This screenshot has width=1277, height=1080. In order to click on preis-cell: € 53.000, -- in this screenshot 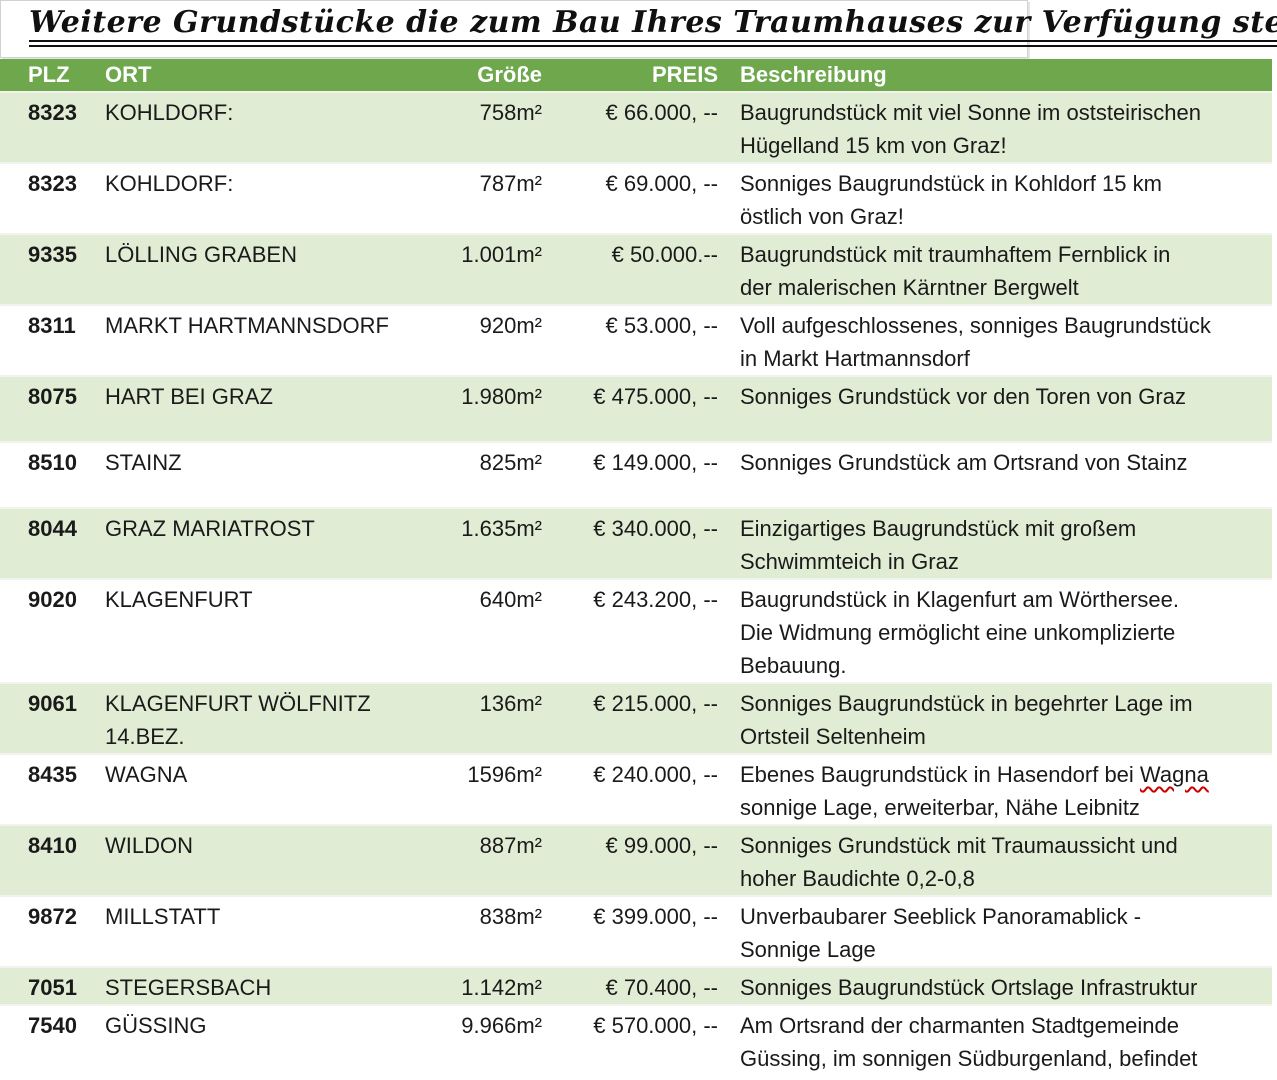, I will do `click(636, 340)`.